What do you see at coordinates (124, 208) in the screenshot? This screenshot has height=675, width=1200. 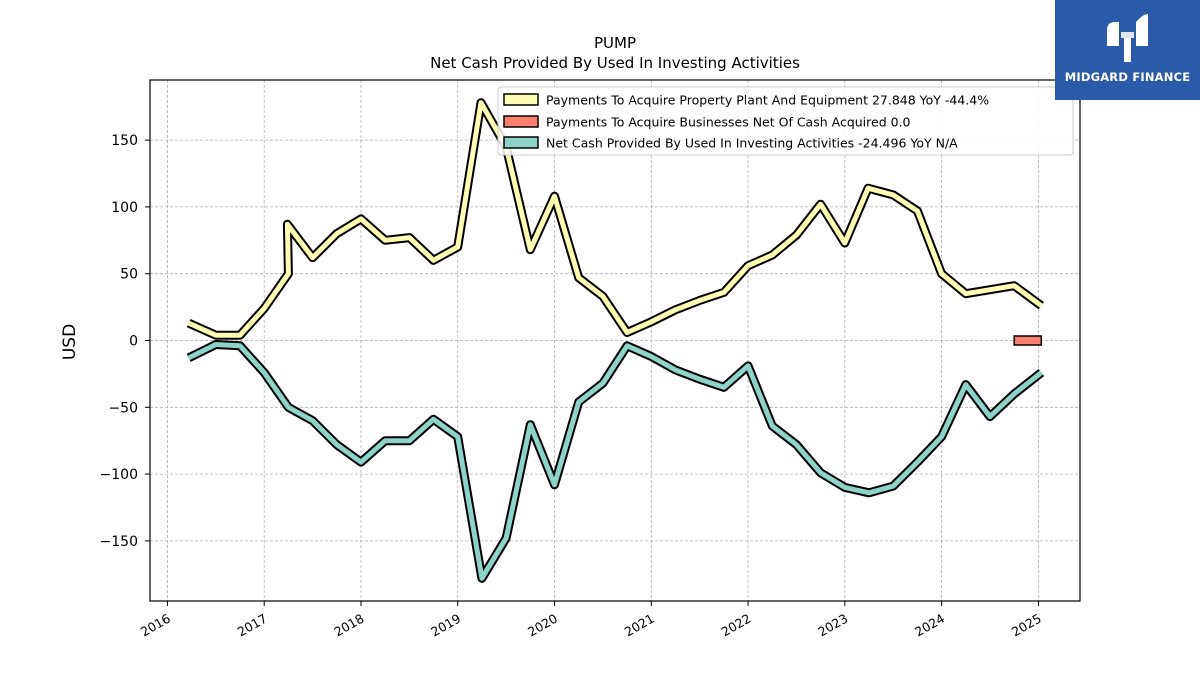 I see `y-tick-label: 100` at bounding box center [124, 208].